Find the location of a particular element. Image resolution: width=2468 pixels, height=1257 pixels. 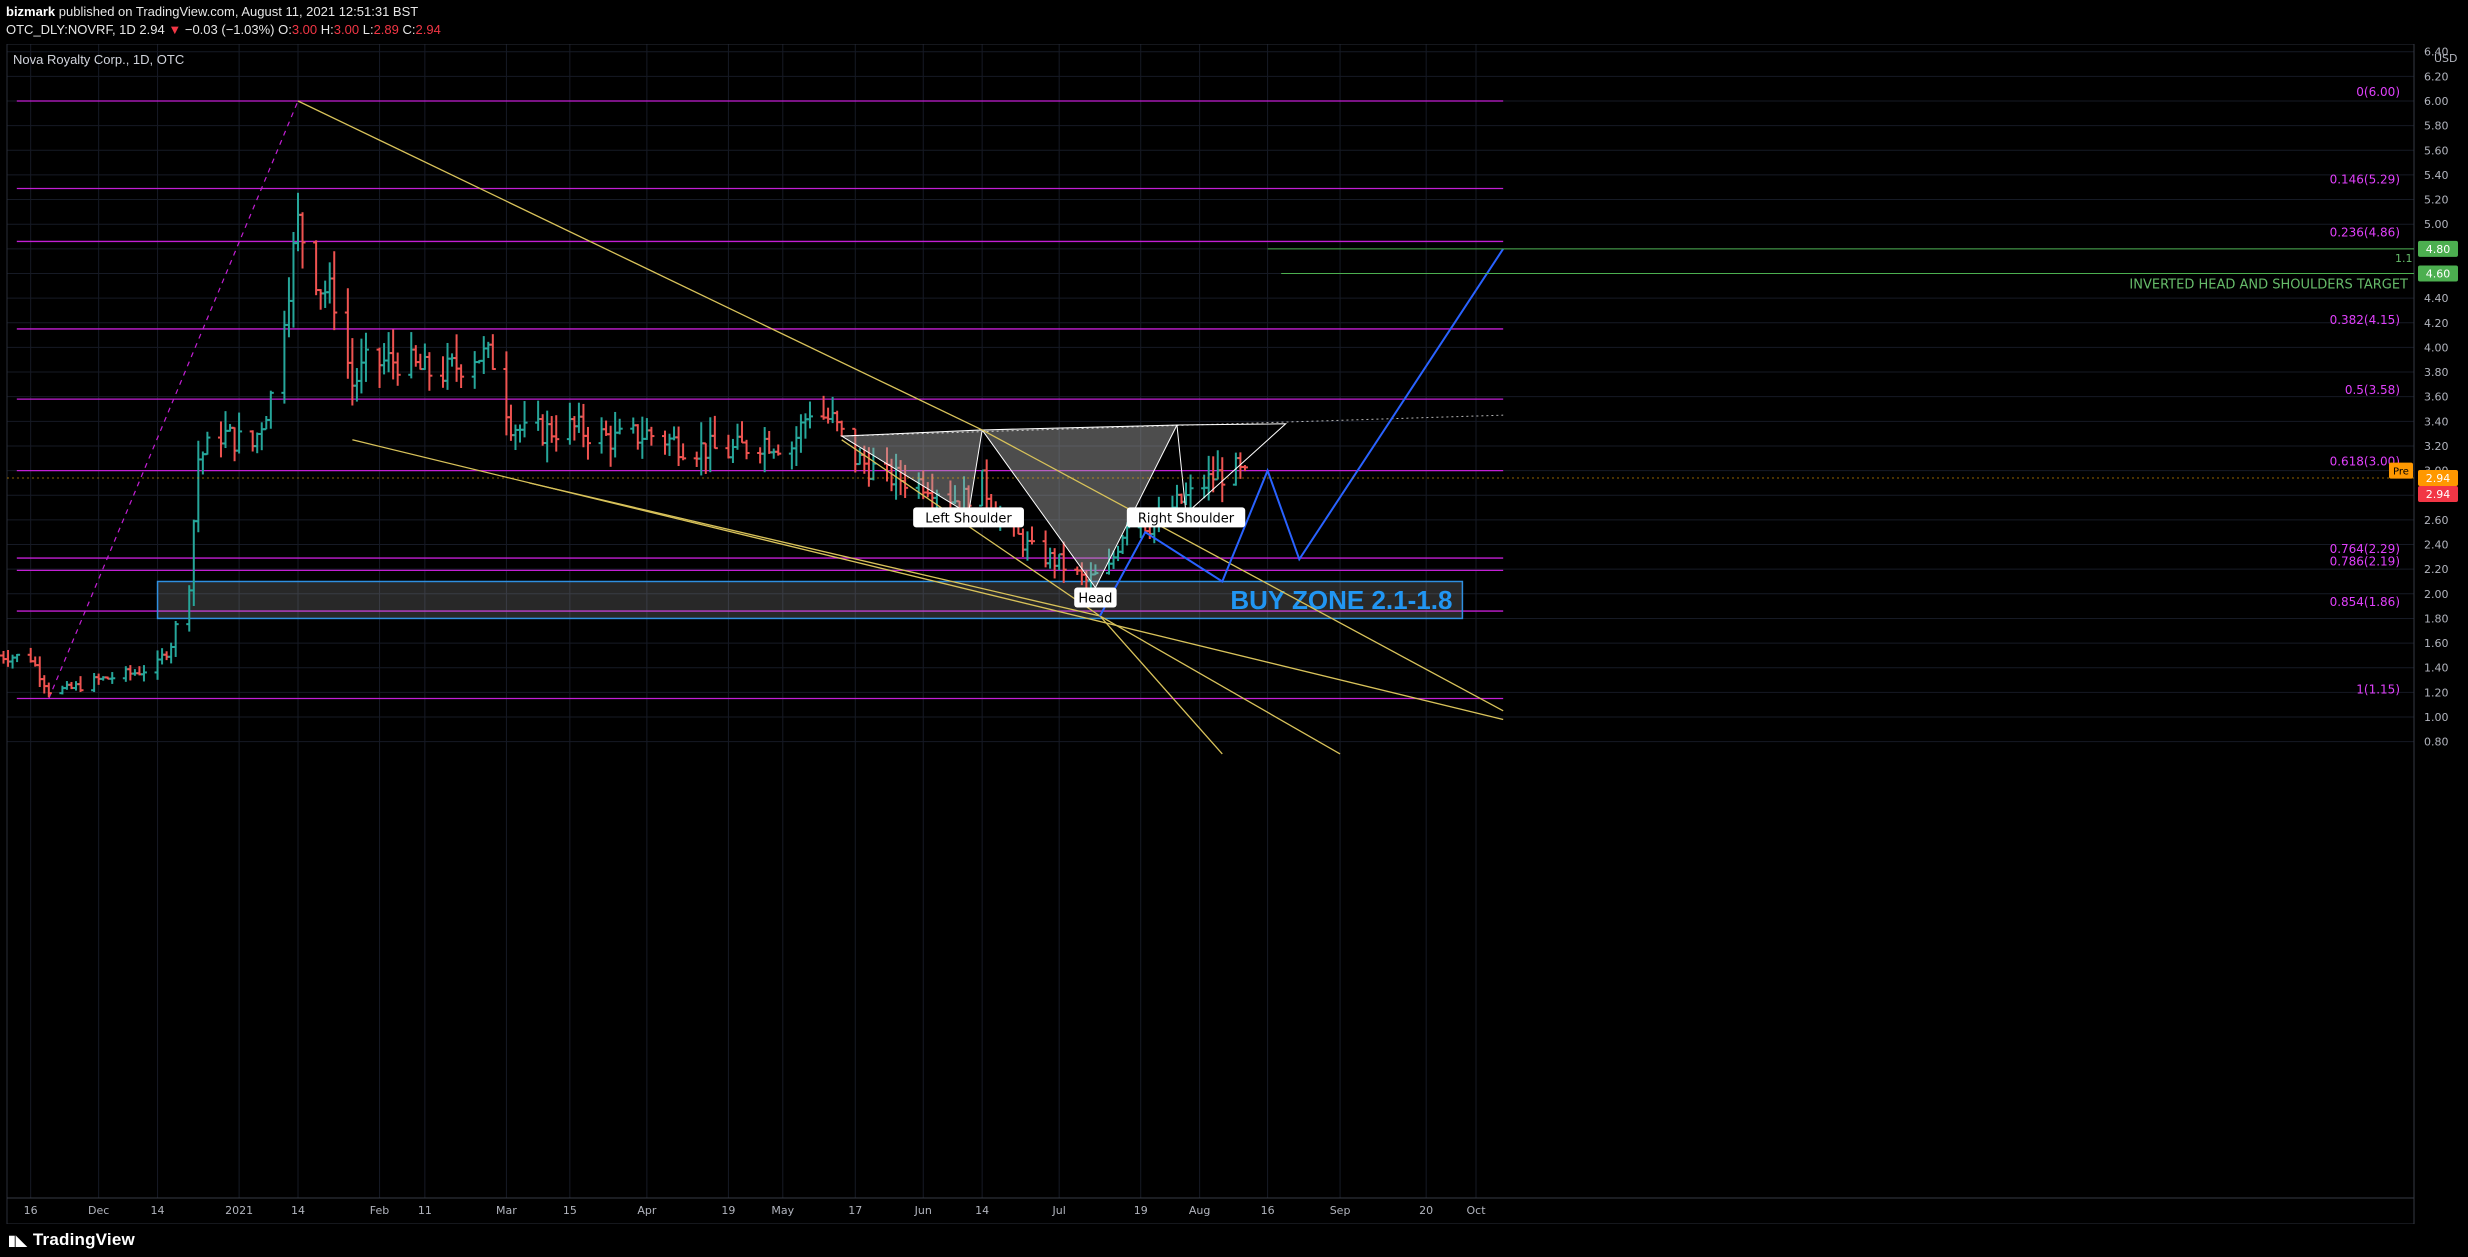

y-tick-label: 2.00 is located at coordinates (2436, 594).